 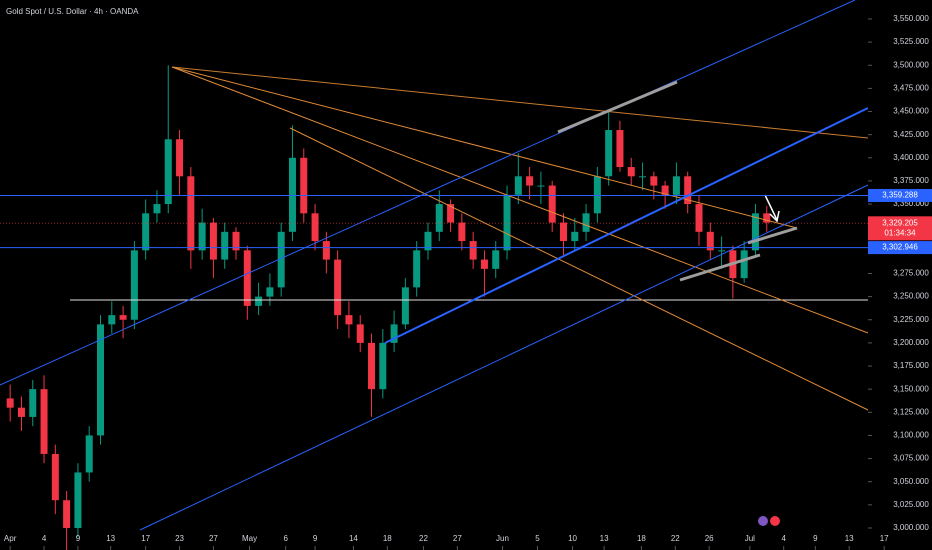 I want to click on y-tick-label: 3,450.000, so click(x=911, y=111).